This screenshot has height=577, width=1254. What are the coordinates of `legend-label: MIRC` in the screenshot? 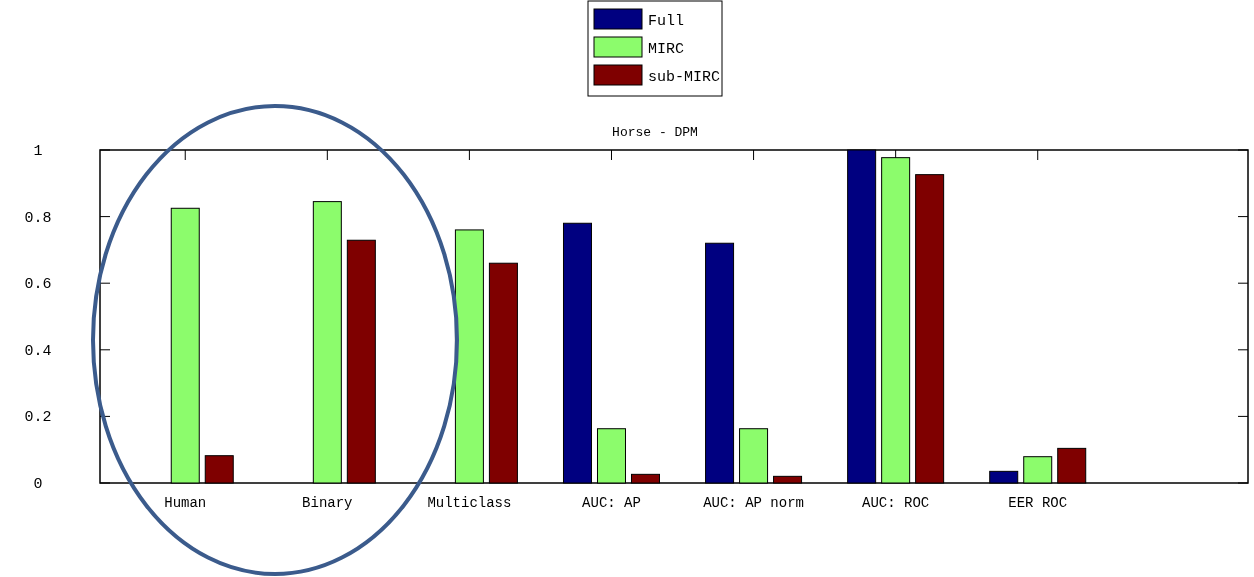 It's located at (666, 49).